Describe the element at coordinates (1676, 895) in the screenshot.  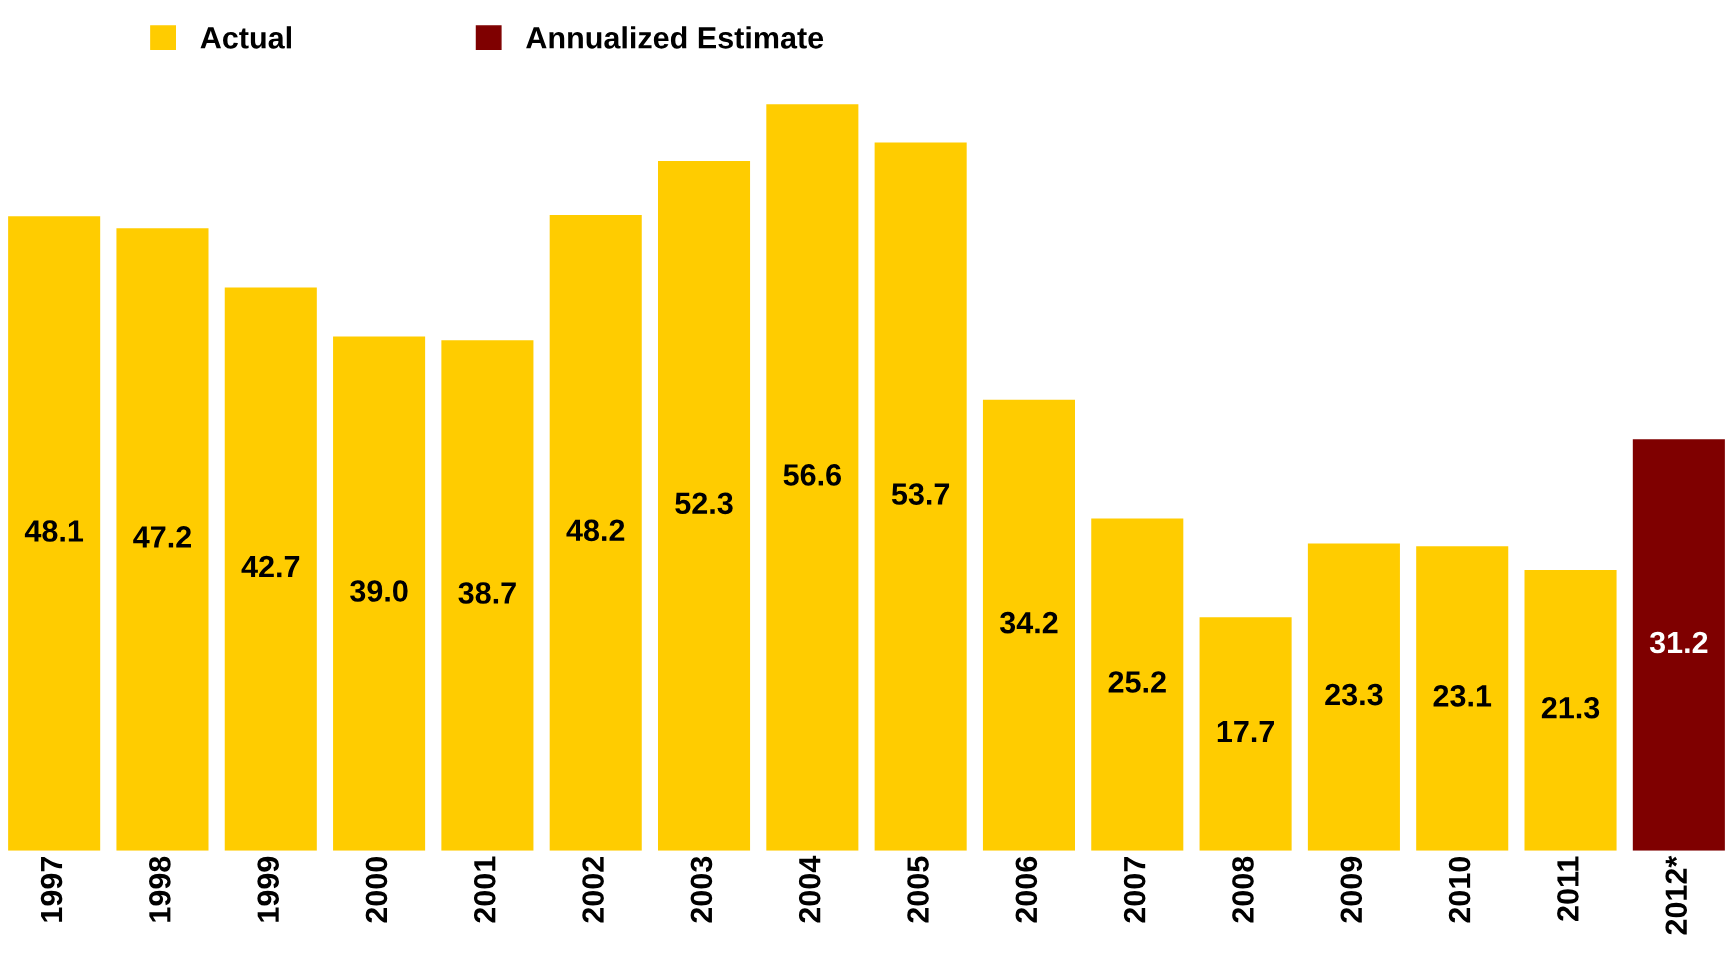
I see `x-tick-label: 2012*` at that location.